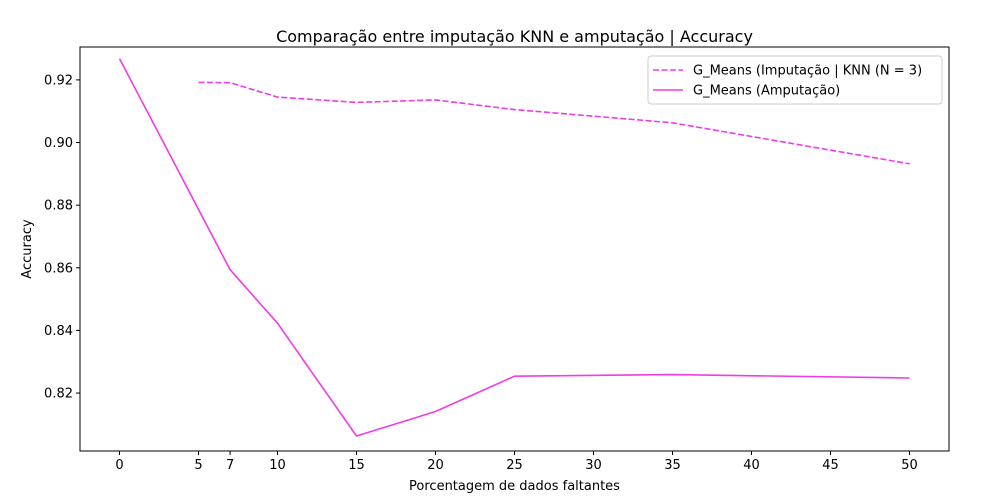 This screenshot has width=1000, height=504. I want to click on x-axis: 0 5 7 10 15 20 25 30 35 40 45 50, so click(516, 462).